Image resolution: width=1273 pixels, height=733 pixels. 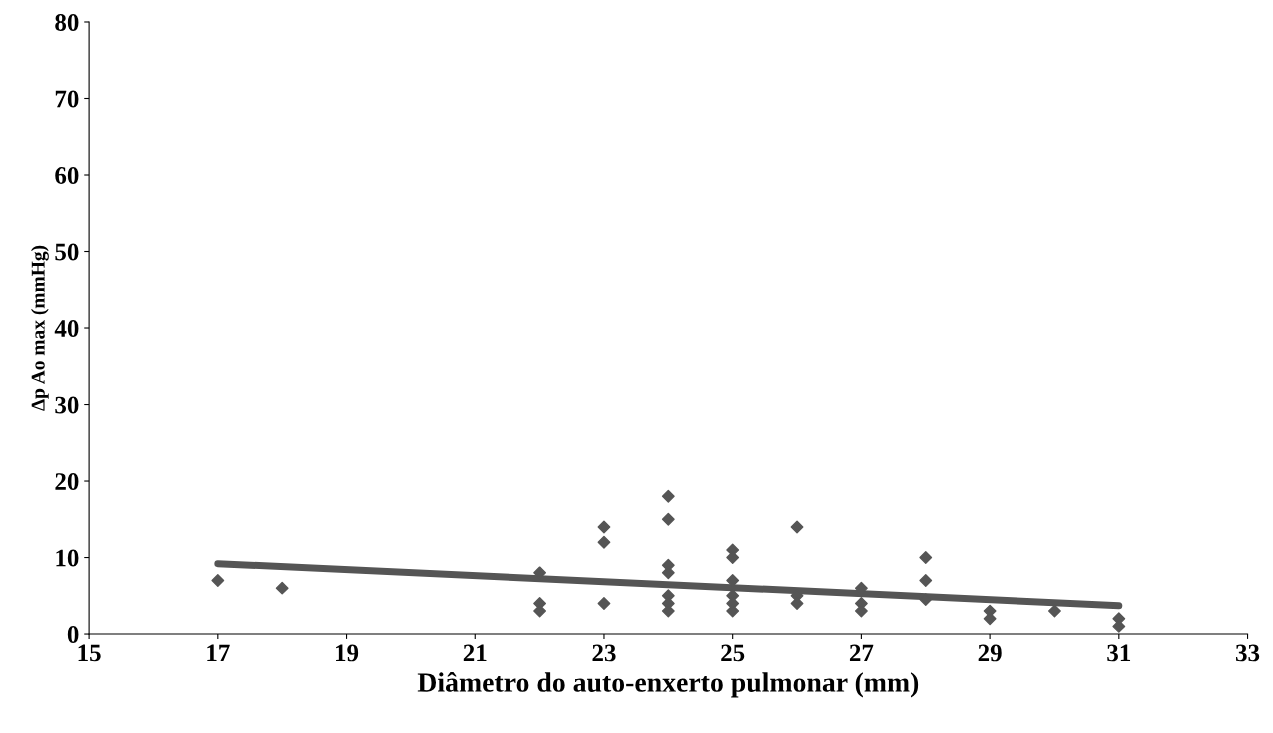 What do you see at coordinates (89, 653) in the screenshot?
I see `x-tick-label: 15` at bounding box center [89, 653].